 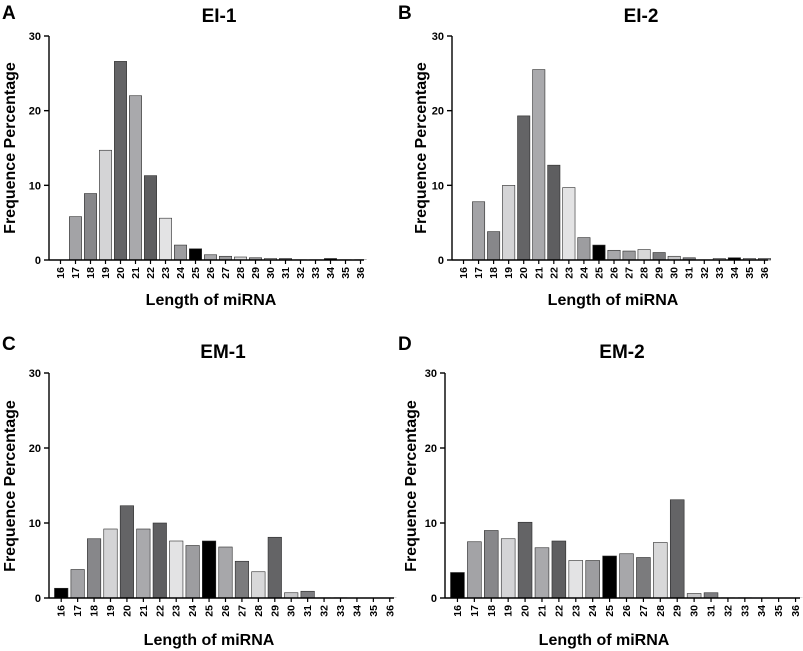 I want to click on chart-title: EM-1, so click(x=223, y=352).